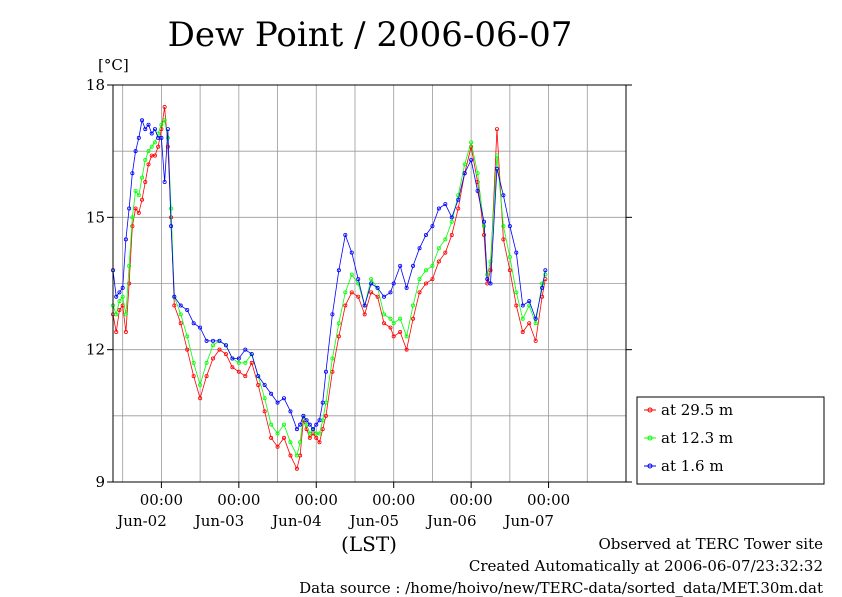 The width and height of the screenshot is (842, 597). What do you see at coordinates (113, 65) in the screenshot?
I see `y-axis-unit-label: [°C]` at bounding box center [113, 65].